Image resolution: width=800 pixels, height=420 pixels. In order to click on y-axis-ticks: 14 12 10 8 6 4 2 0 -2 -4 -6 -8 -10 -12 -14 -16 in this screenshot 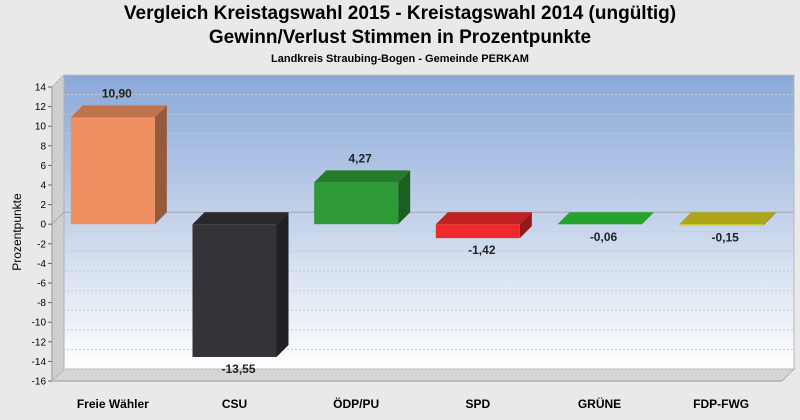, I will do `click(42, 235)`.